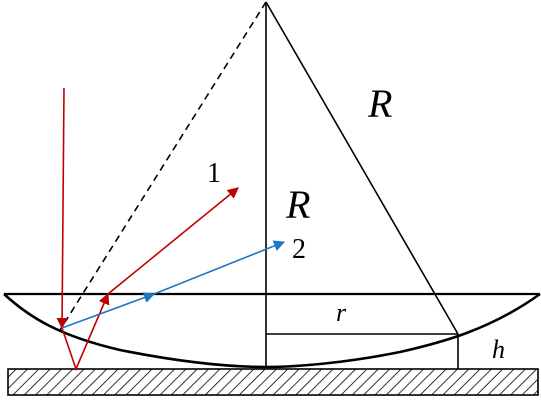 This screenshot has height=400, width=541. I want to click on label-radius-inner: R, so click(297, 204).